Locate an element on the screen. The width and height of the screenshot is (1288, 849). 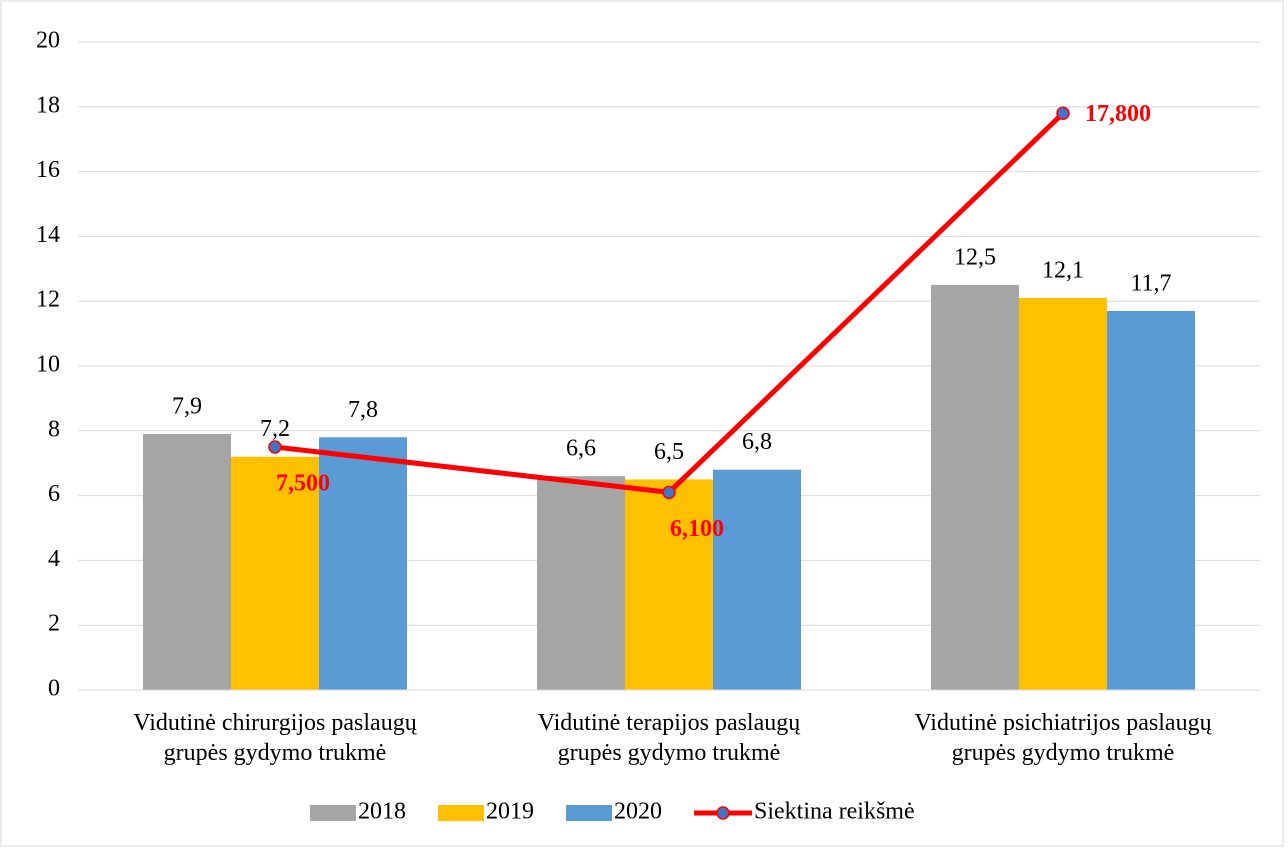
data-label: 12,5 is located at coordinates (975, 258).